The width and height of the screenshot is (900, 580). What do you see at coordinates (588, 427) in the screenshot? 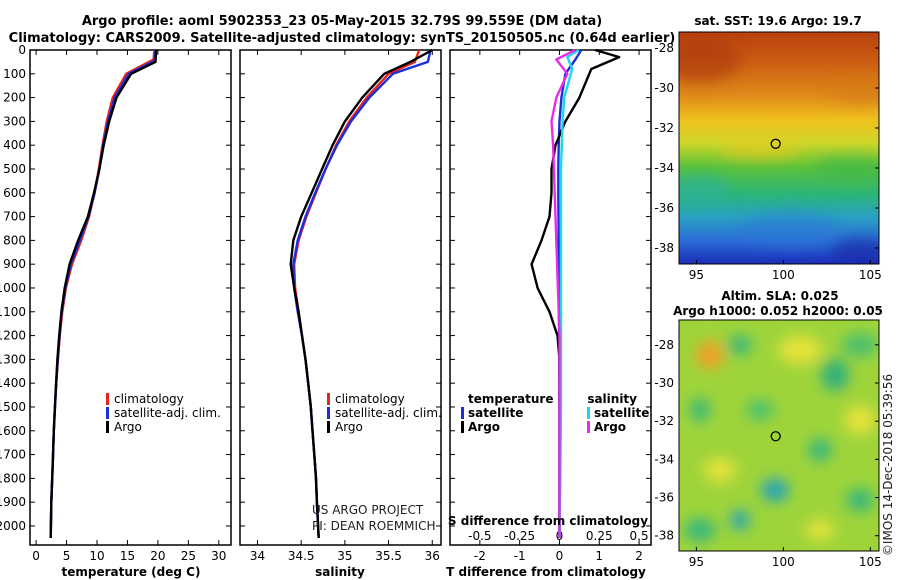
I see `legend-swatch-s-argo` at bounding box center [588, 427].